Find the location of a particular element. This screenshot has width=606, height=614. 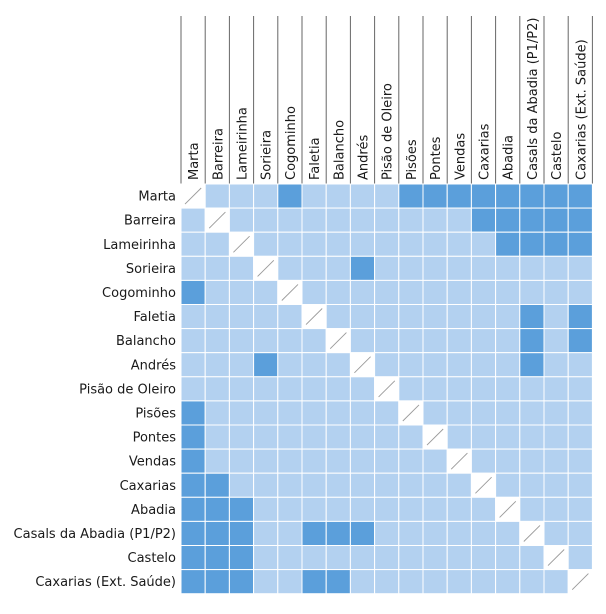

column-label-cogominho: Cogominho is located at coordinates (291, 143).